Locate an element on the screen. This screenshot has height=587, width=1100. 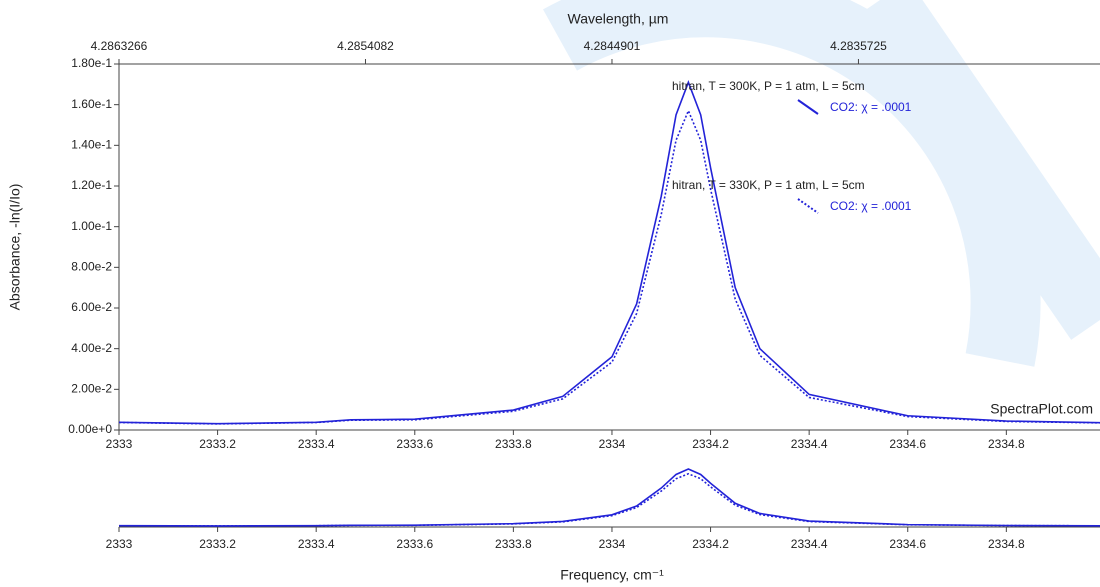
y-tick-label: 4.00e-2 is located at coordinates (91, 348).